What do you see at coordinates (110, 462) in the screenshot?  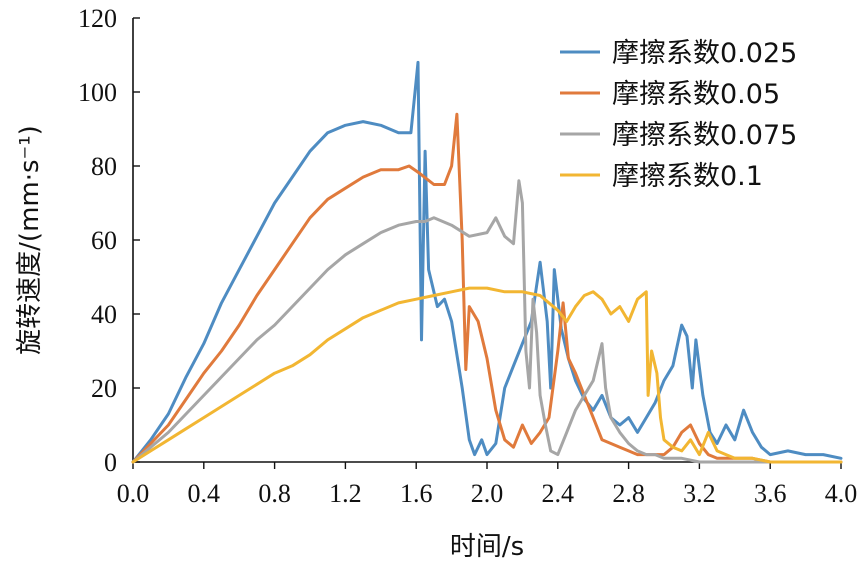 I see `y-tick-label: 0` at bounding box center [110, 462].